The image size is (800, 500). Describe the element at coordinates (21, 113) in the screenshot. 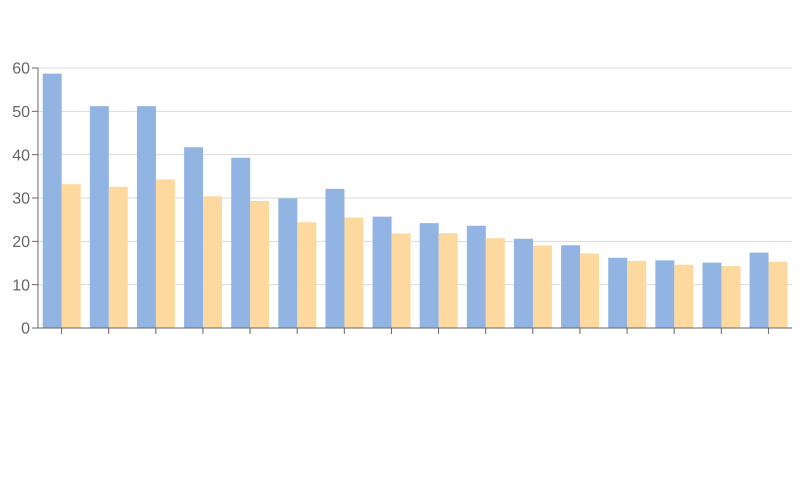

I see `y-tick-label: 50` at that location.